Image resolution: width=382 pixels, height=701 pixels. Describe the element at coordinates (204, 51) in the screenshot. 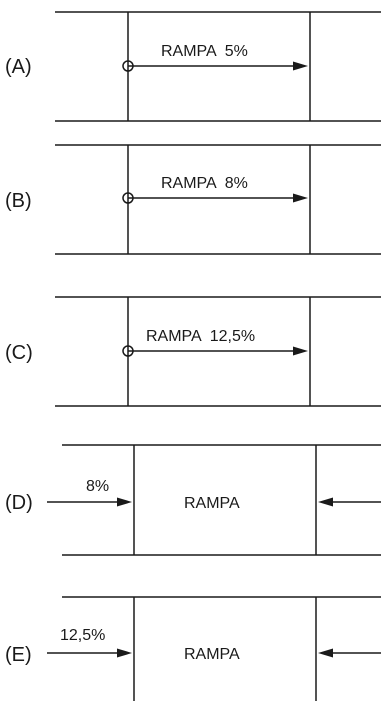

I see `ramp-label: RAMPA 5%` at that location.